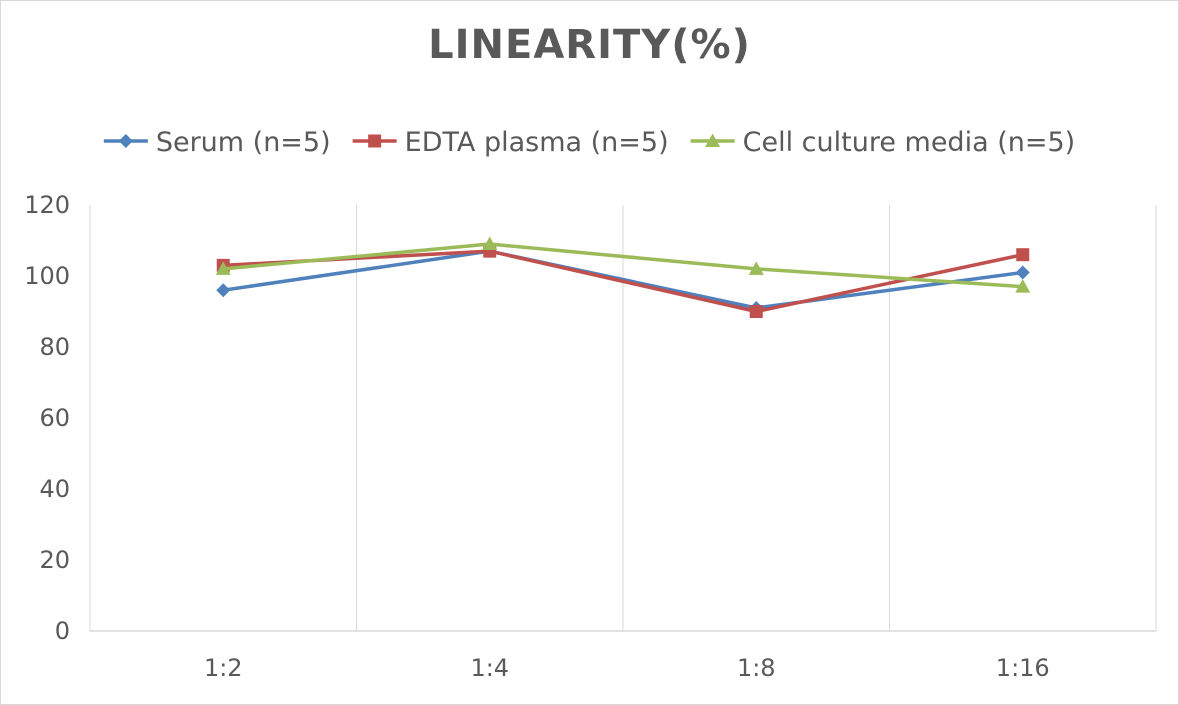 This screenshot has height=705, width=1179. I want to click on legend-label: EDTA plasma (n=5), so click(537, 142).